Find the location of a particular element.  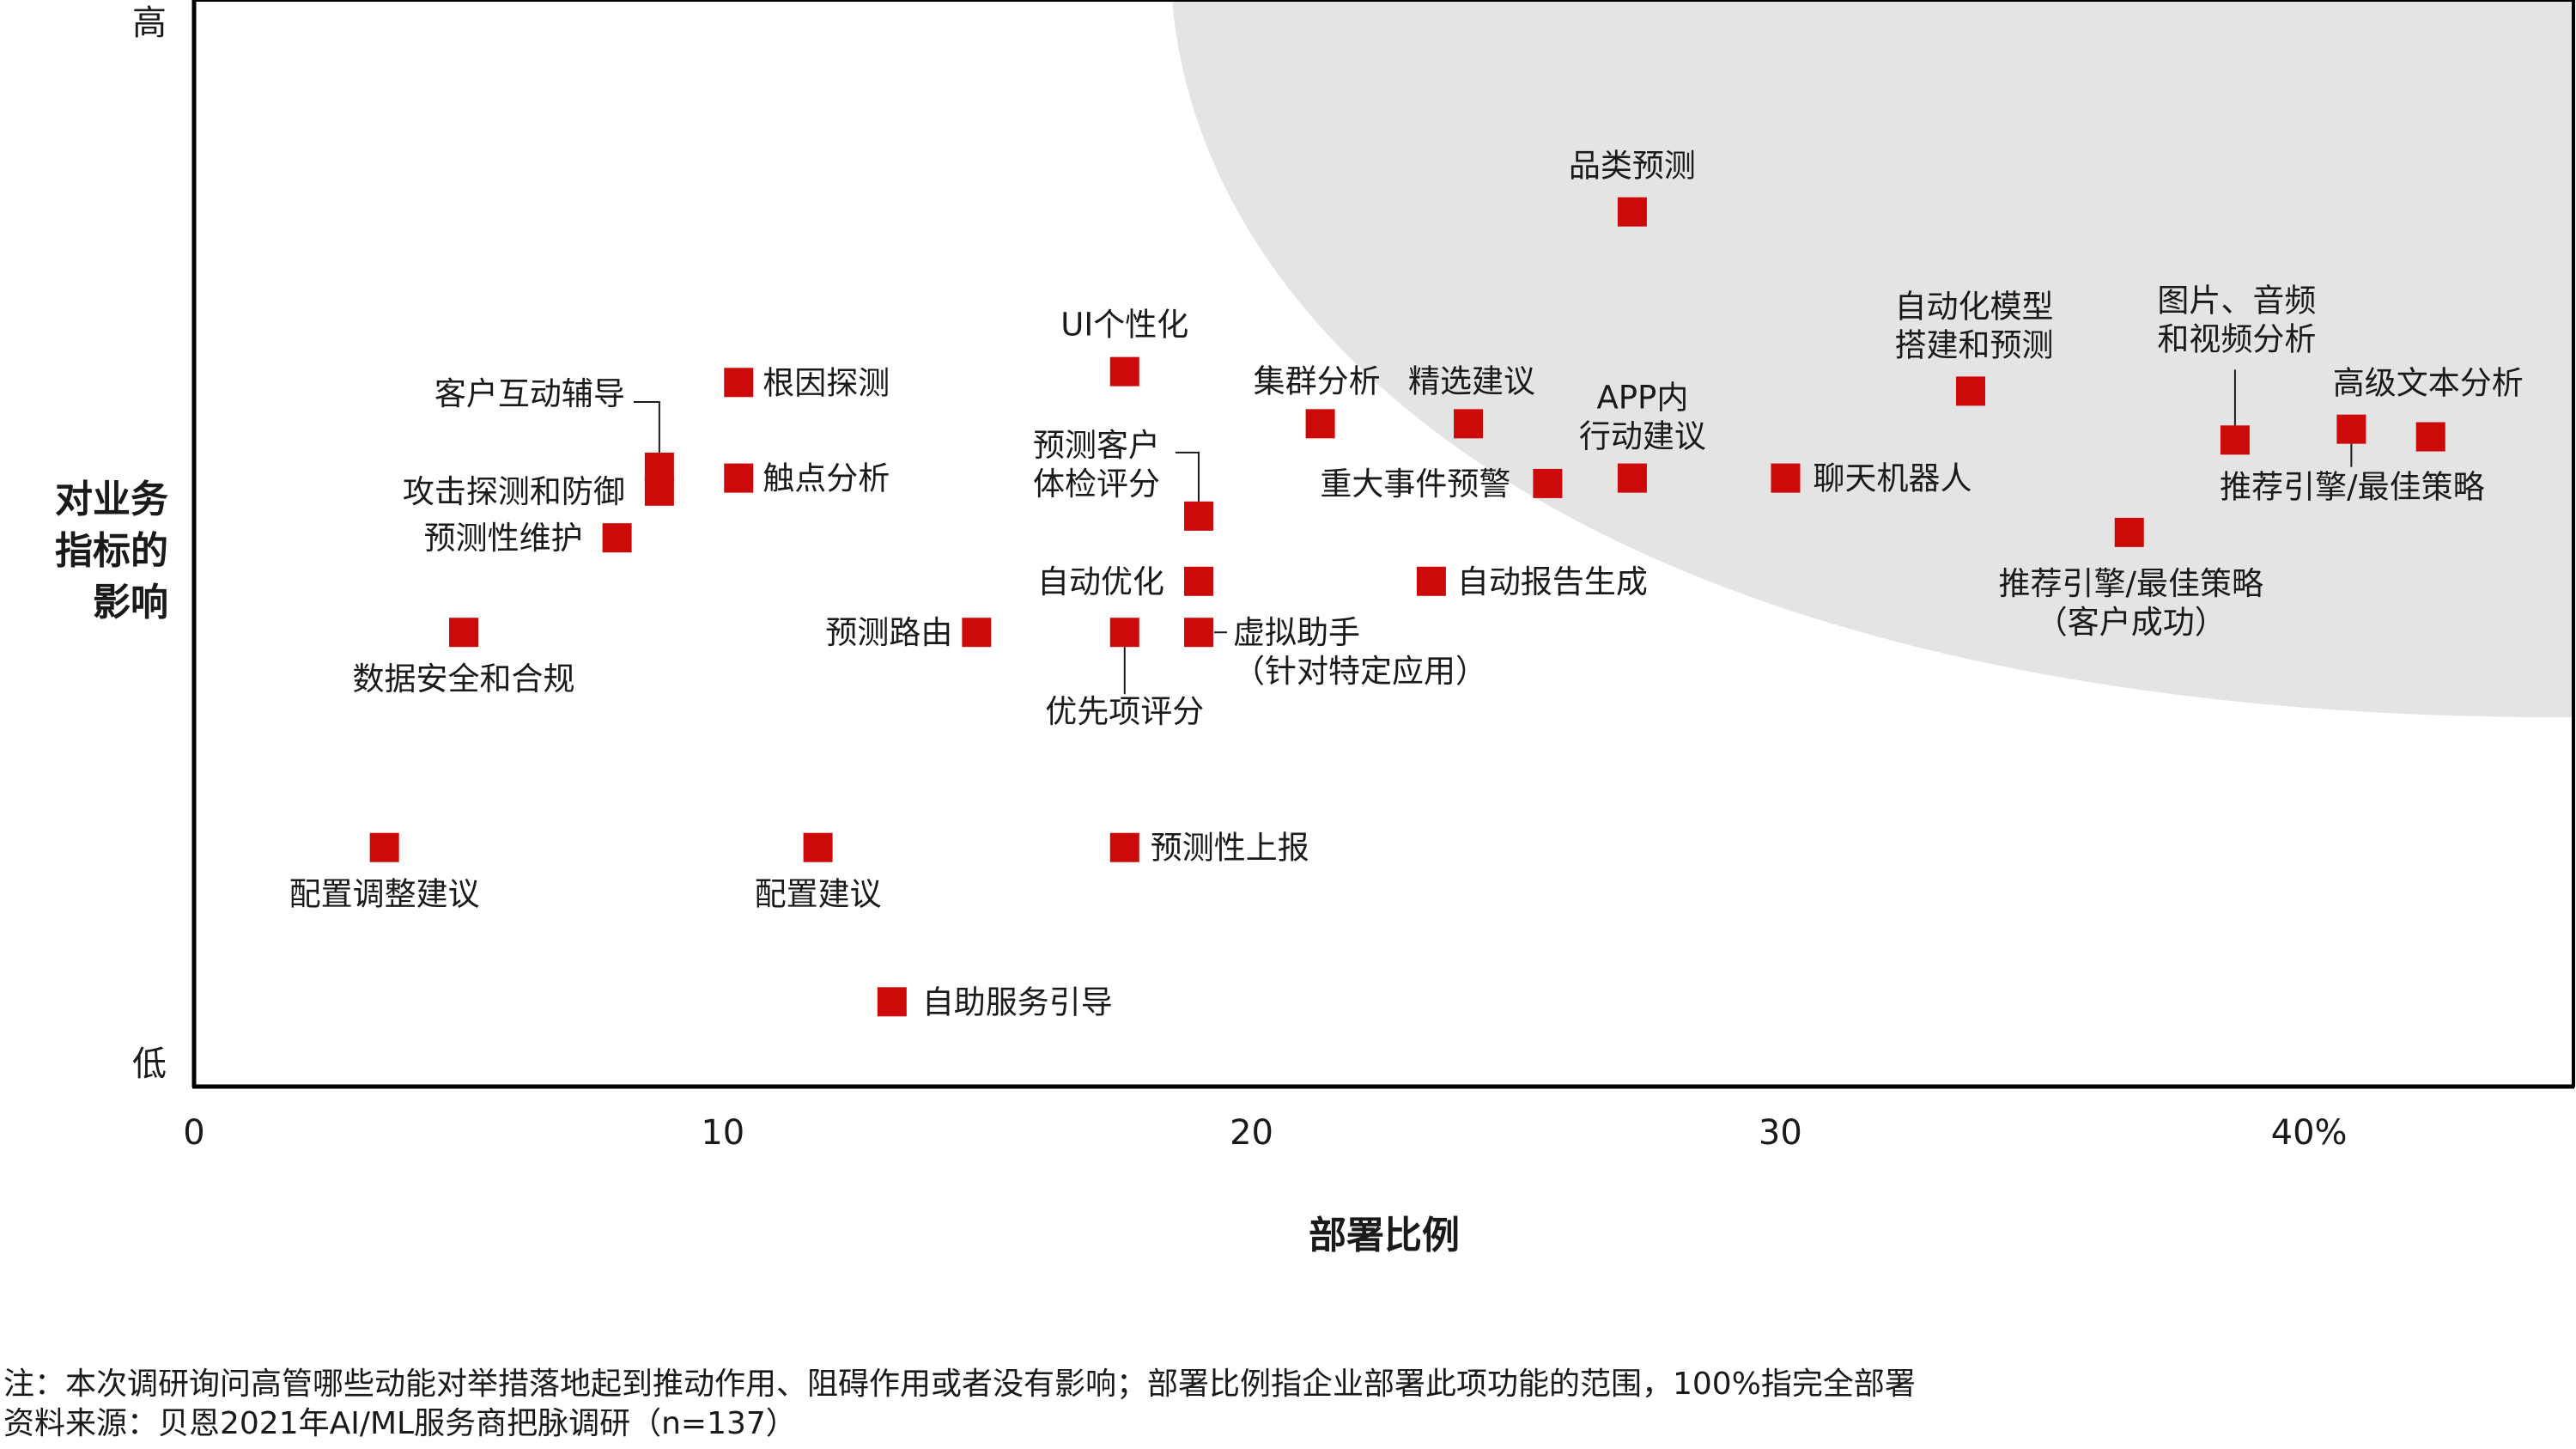

data-point-label: 自动化模型 is located at coordinates (1975, 306).